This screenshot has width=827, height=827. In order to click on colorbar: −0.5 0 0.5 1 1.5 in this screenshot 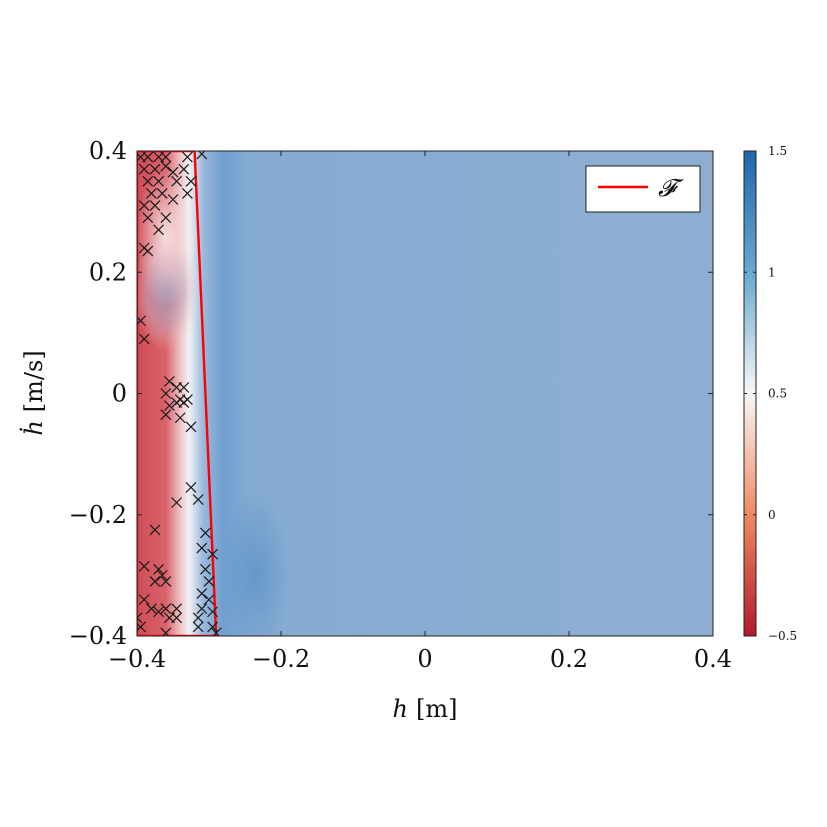, I will do `click(770, 393)`.